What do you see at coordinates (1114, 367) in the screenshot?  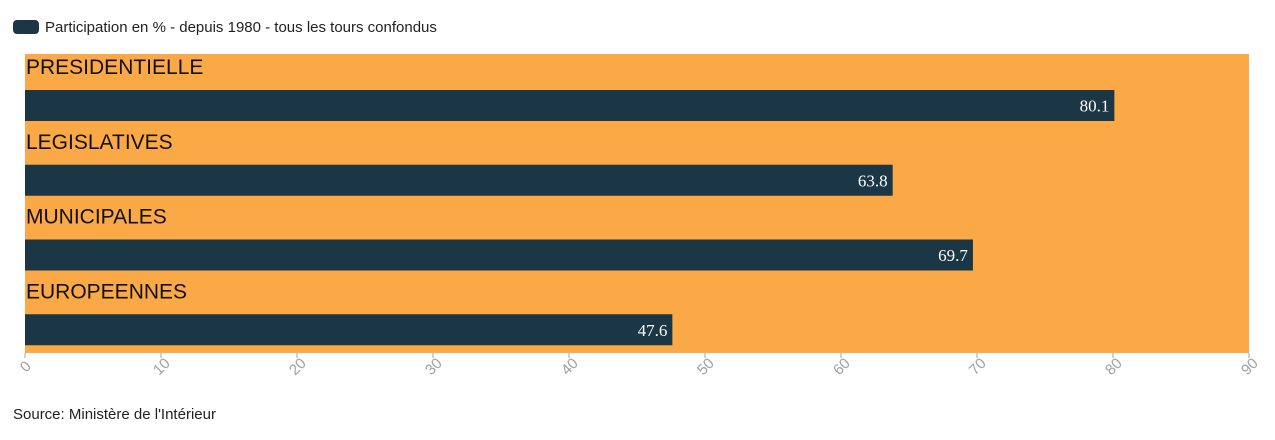 I see `x-tick-label: 80` at bounding box center [1114, 367].